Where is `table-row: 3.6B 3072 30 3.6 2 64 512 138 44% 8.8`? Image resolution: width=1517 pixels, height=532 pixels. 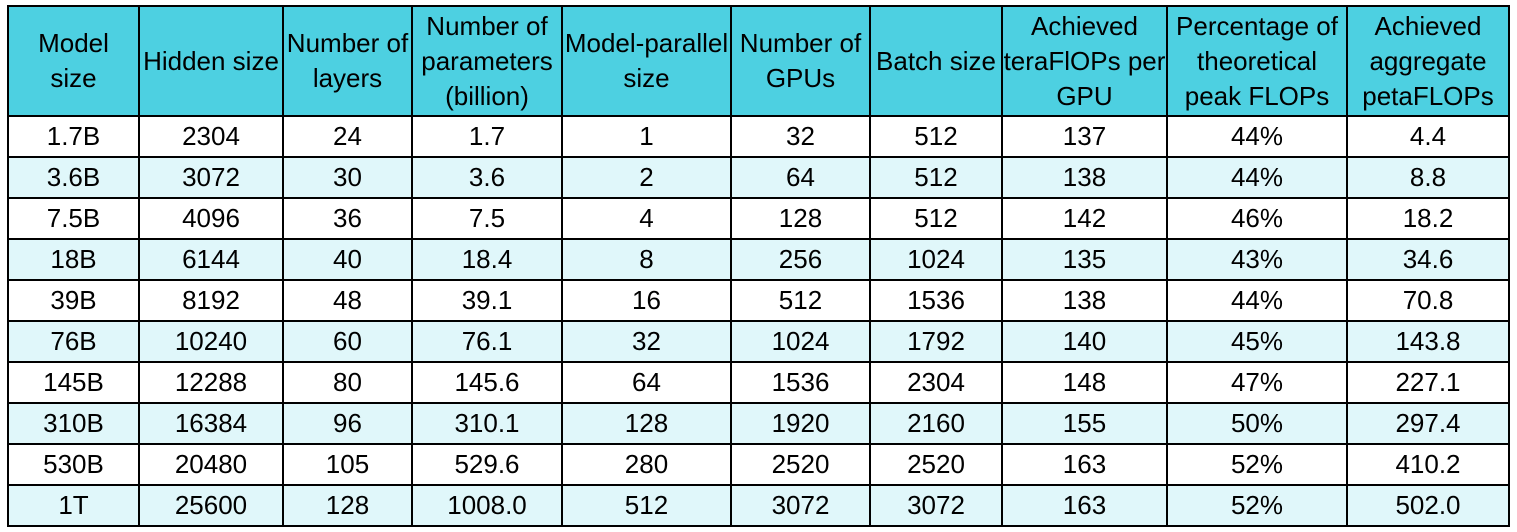
table-row: 3.6B 3072 30 3.6 2 64 512 138 44% 8.8 is located at coordinates (758, 177).